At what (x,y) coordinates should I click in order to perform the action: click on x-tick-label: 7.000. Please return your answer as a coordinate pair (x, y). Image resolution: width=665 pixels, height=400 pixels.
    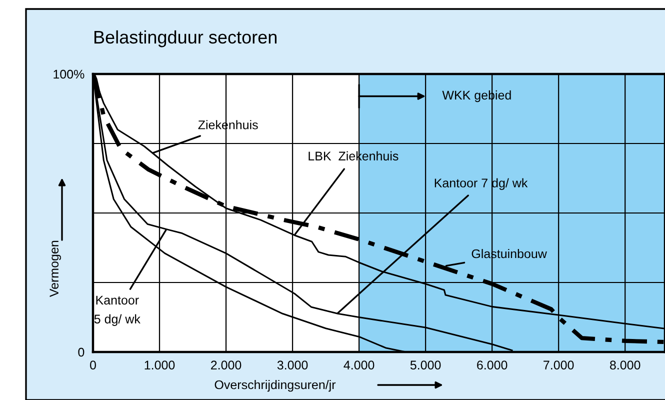
    Looking at the image, I should click on (559, 365).